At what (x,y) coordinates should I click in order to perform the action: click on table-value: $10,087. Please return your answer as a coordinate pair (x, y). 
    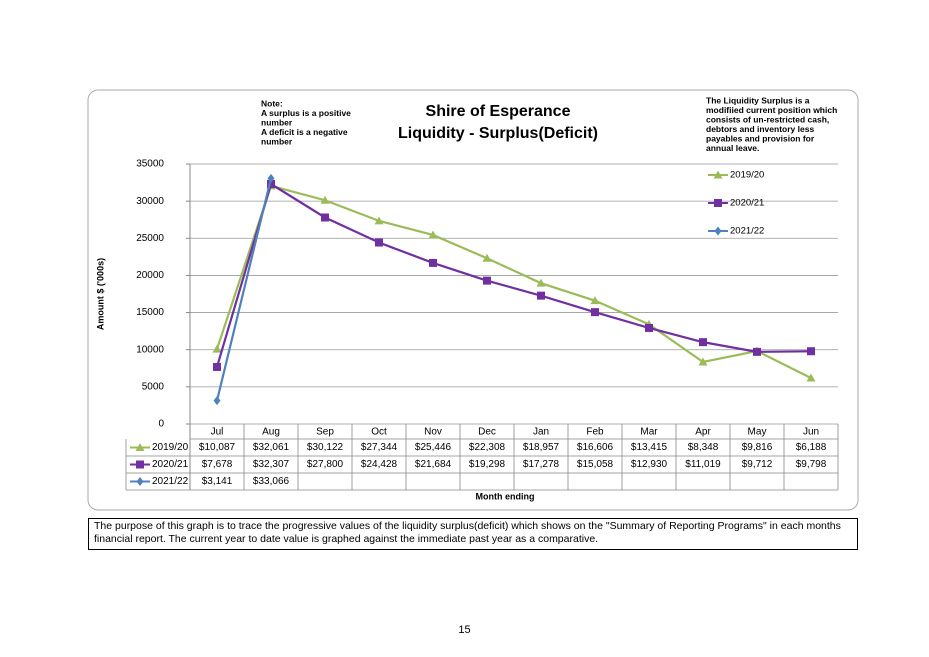
    Looking at the image, I should click on (217, 447).